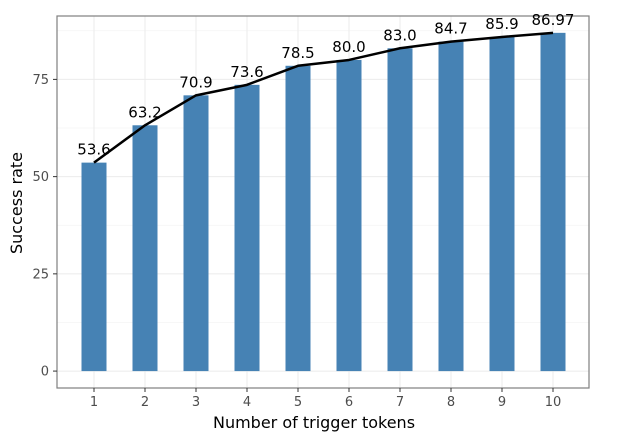 Image resolution: width=617 pixels, height=442 pixels. I want to click on x-tick-label-4: 4, so click(247, 402).